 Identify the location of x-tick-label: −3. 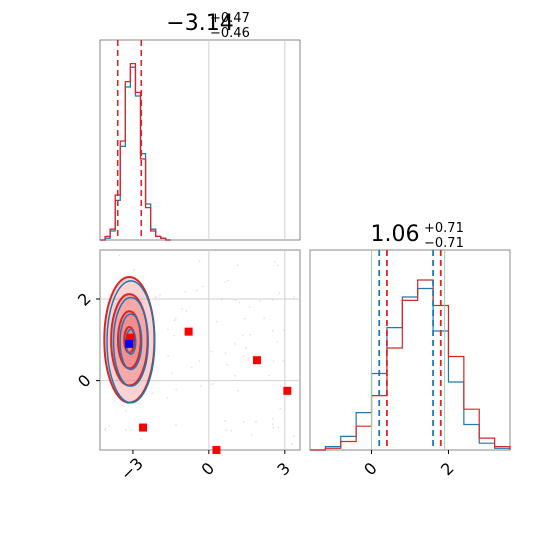
(132, 469).